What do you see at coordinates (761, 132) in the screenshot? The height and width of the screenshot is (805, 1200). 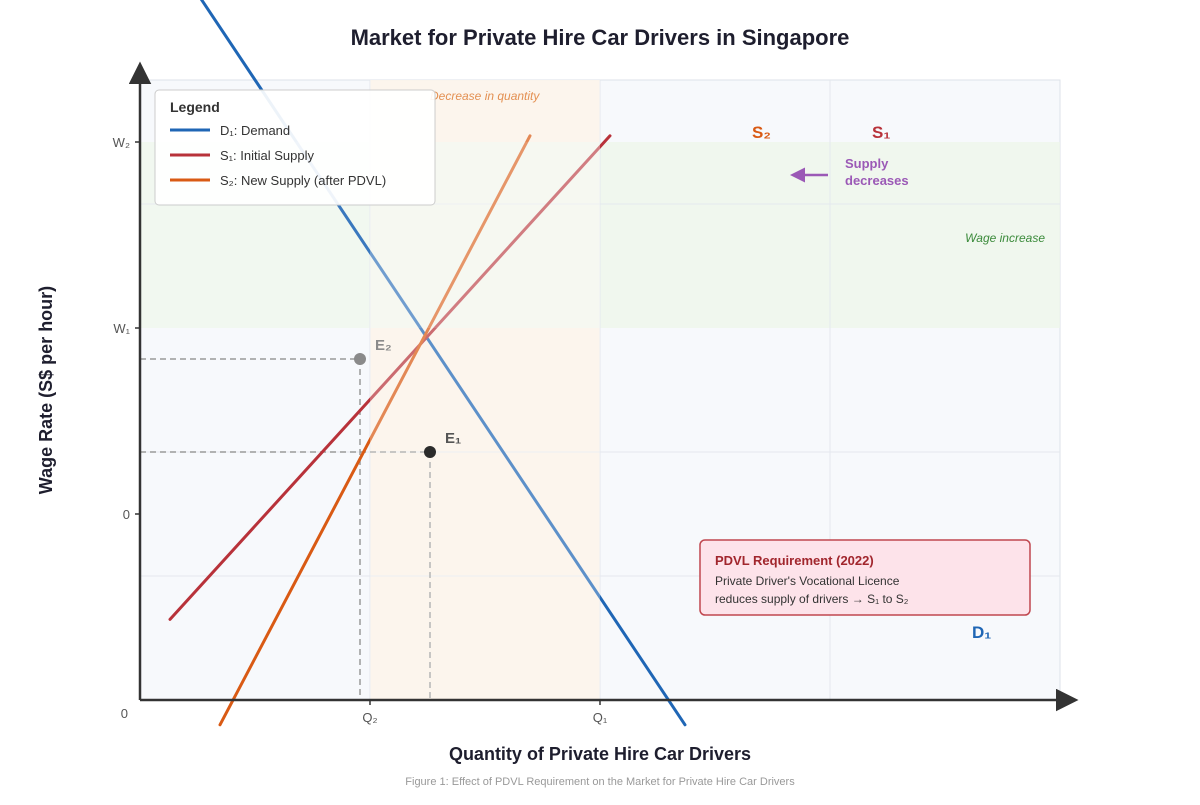 I see `supply2-curve-label: S₂` at bounding box center [761, 132].